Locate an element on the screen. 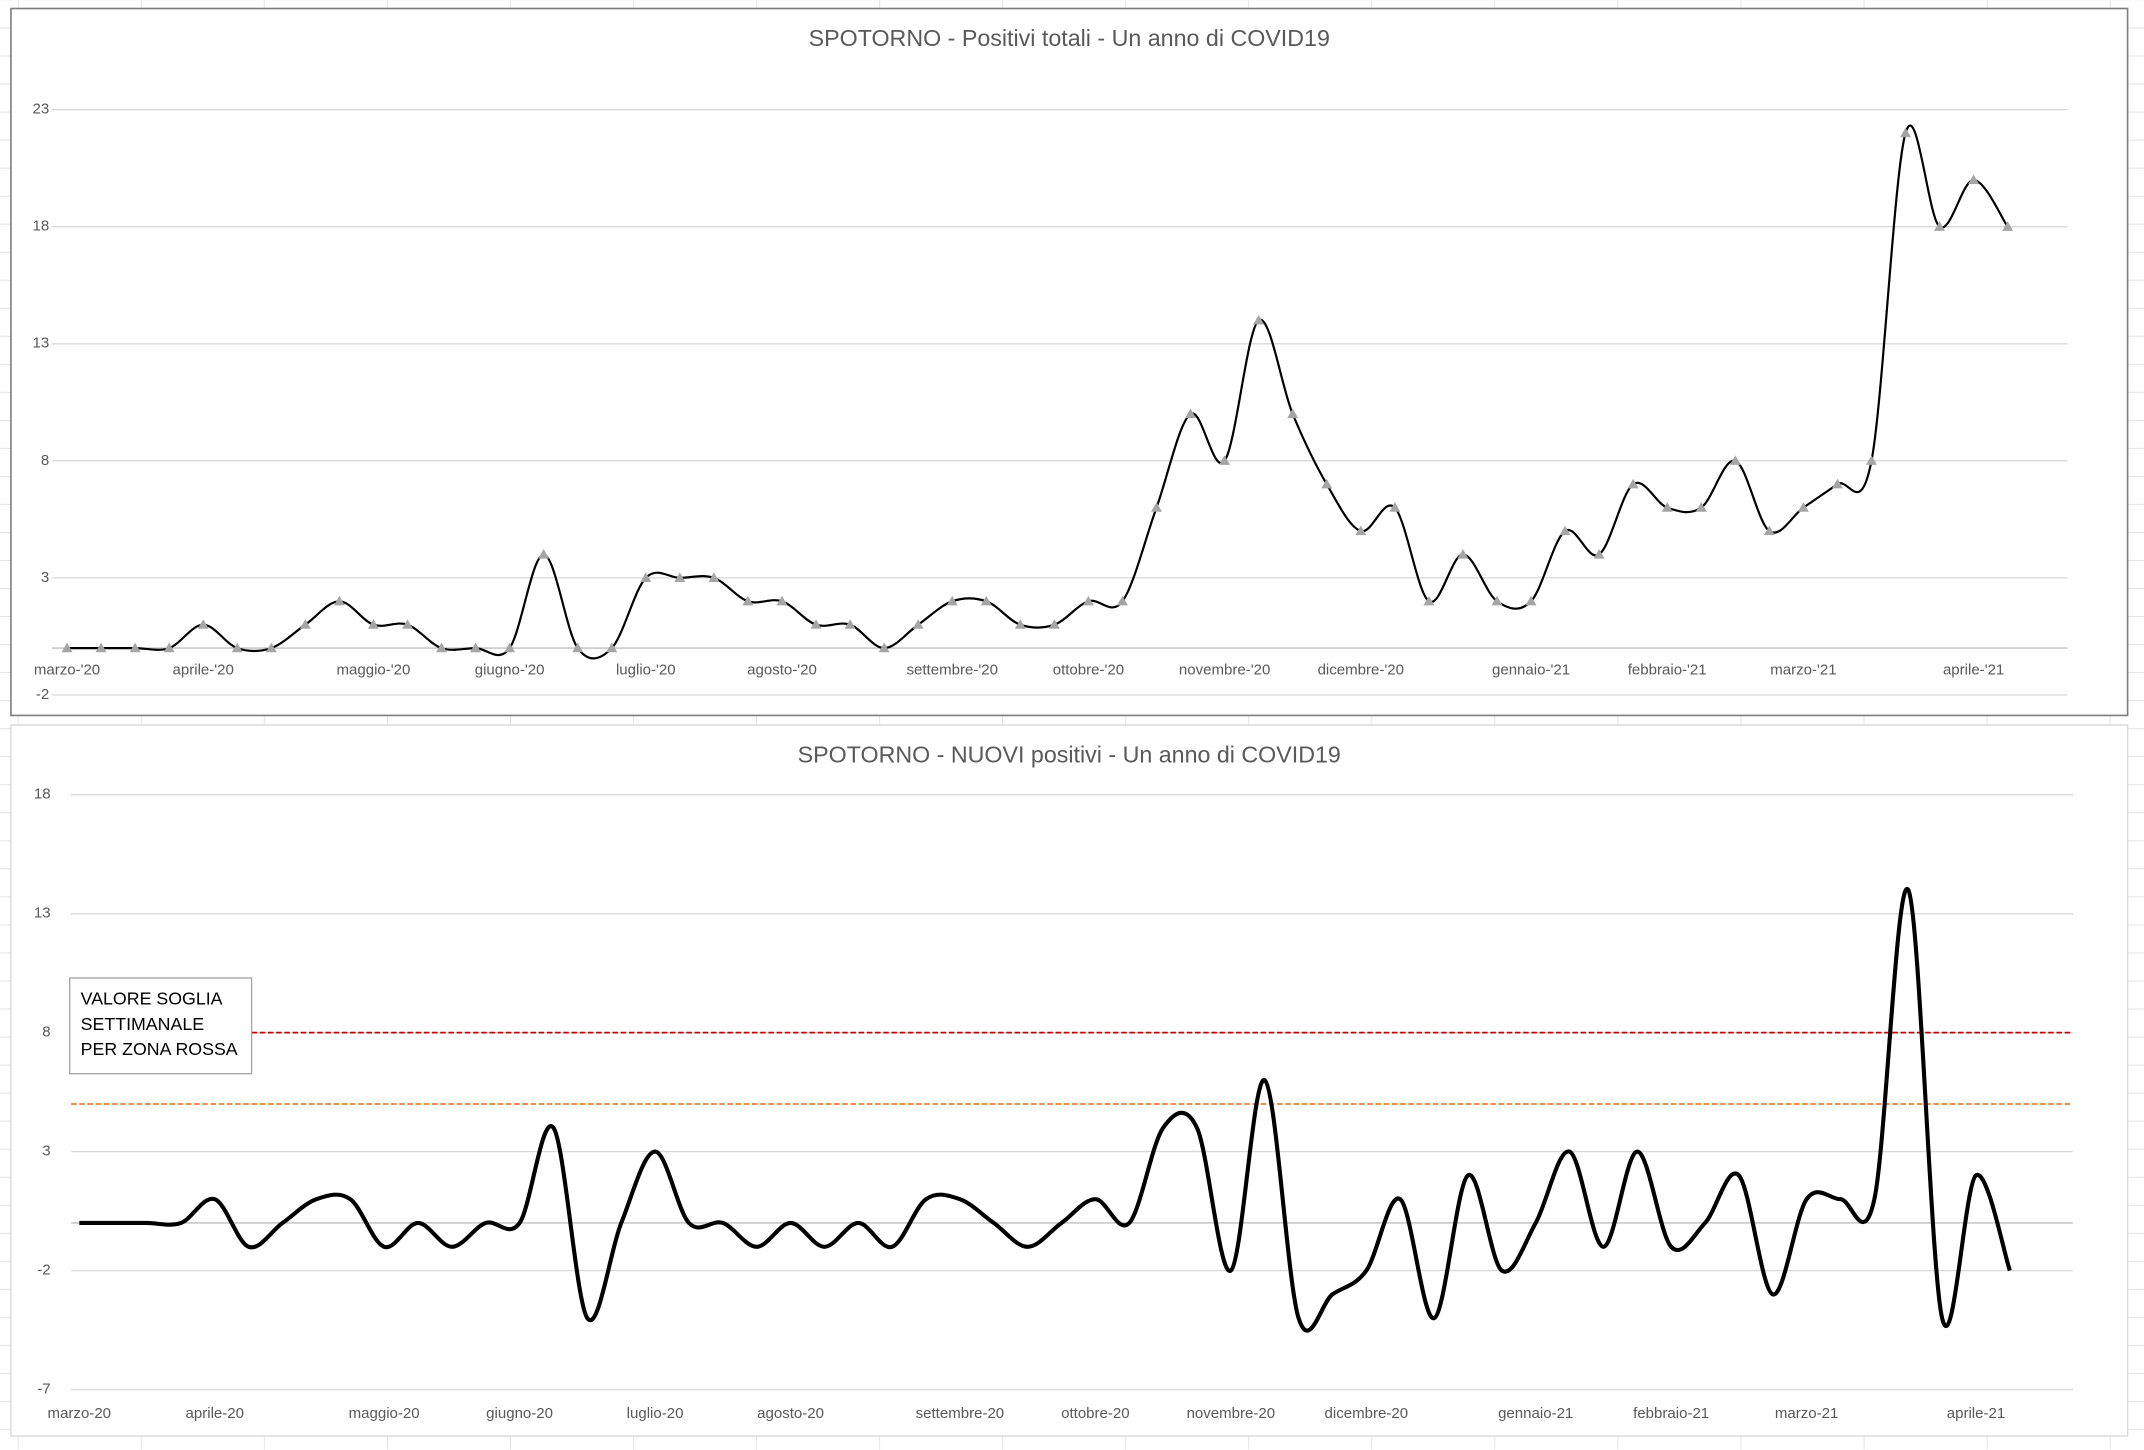  x-tick-label: giugno-'20 is located at coordinates (510, 669).